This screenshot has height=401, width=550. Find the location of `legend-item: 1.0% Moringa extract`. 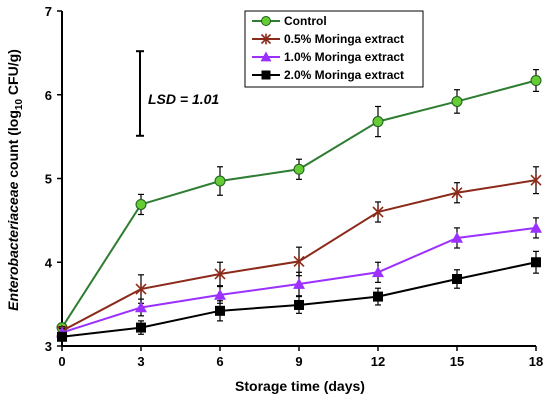

legend-item: 1.0% Moringa extract is located at coordinates (328, 57).